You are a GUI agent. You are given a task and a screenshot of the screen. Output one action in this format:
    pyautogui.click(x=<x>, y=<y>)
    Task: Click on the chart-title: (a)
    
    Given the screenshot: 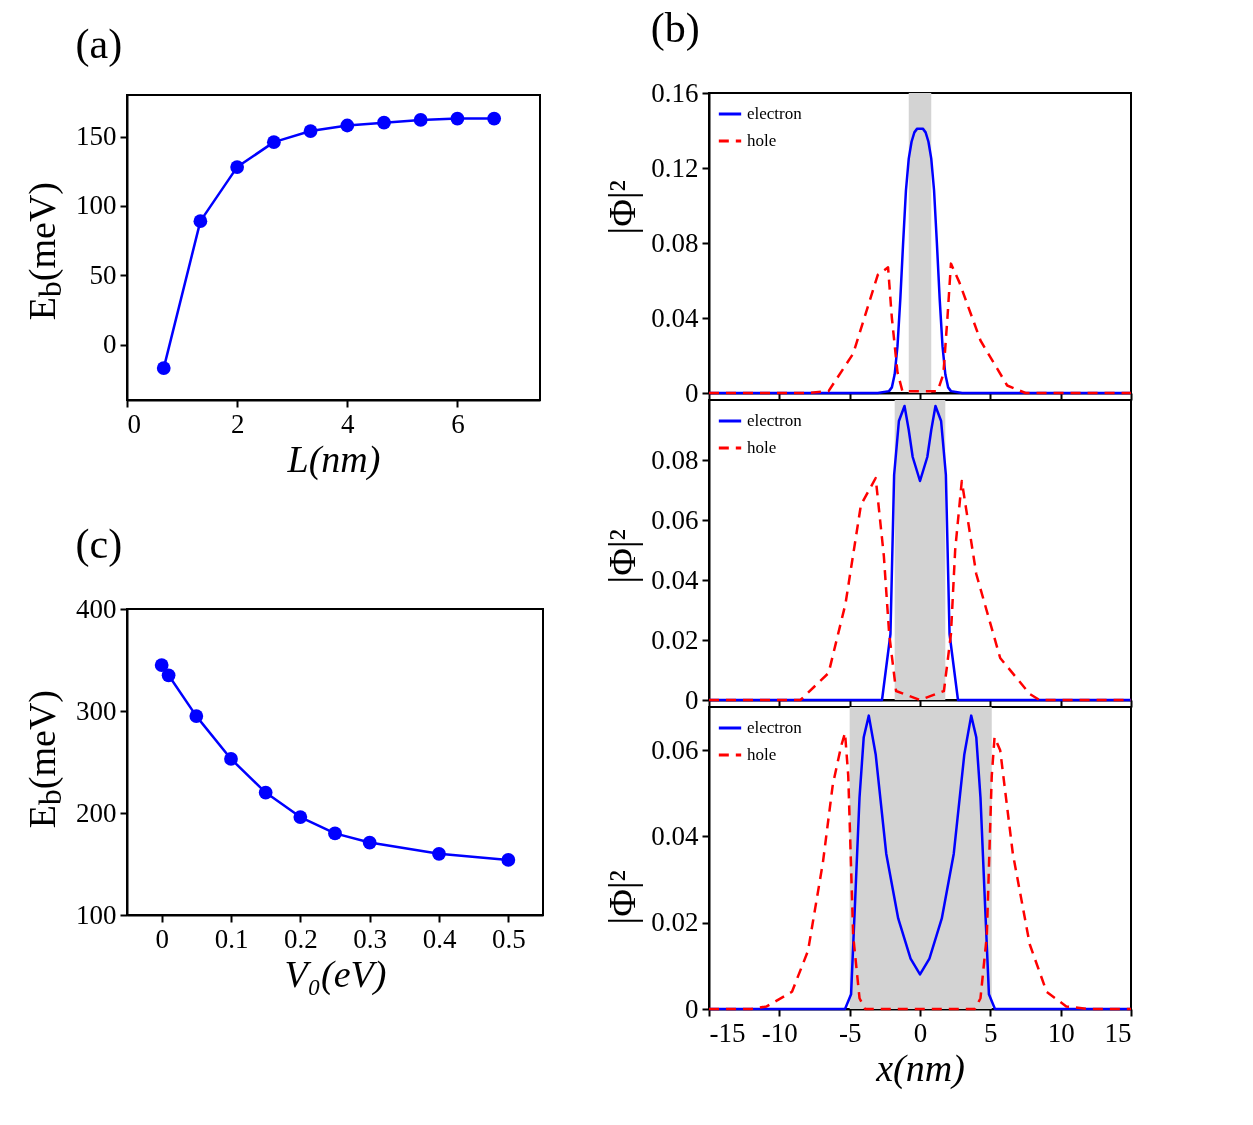 What is the action you would take?
    pyautogui.click(x=98, y=44)
    